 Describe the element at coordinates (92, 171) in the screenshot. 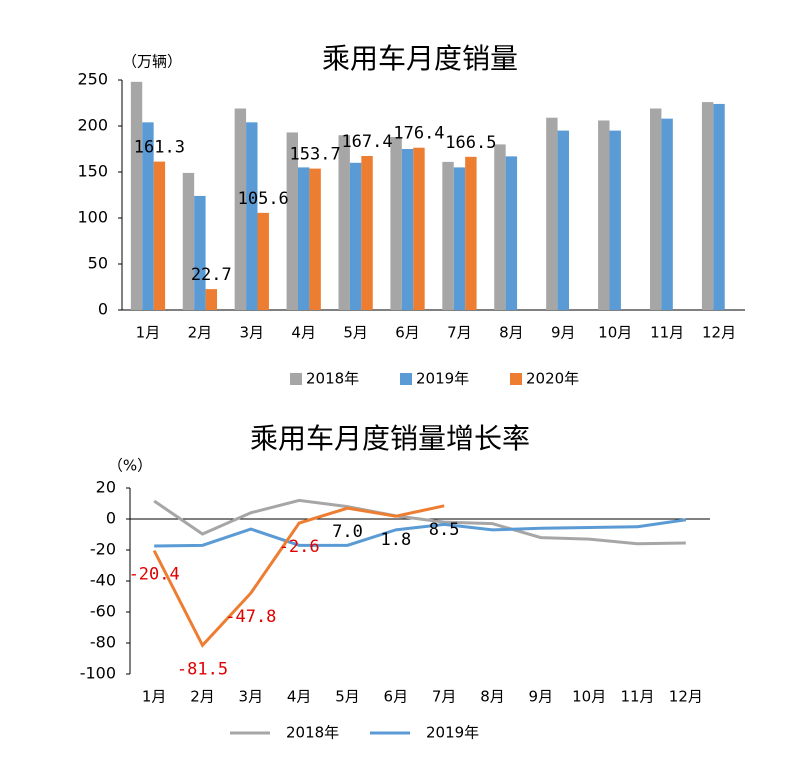

I see `y-tick-label: 150` at that location.